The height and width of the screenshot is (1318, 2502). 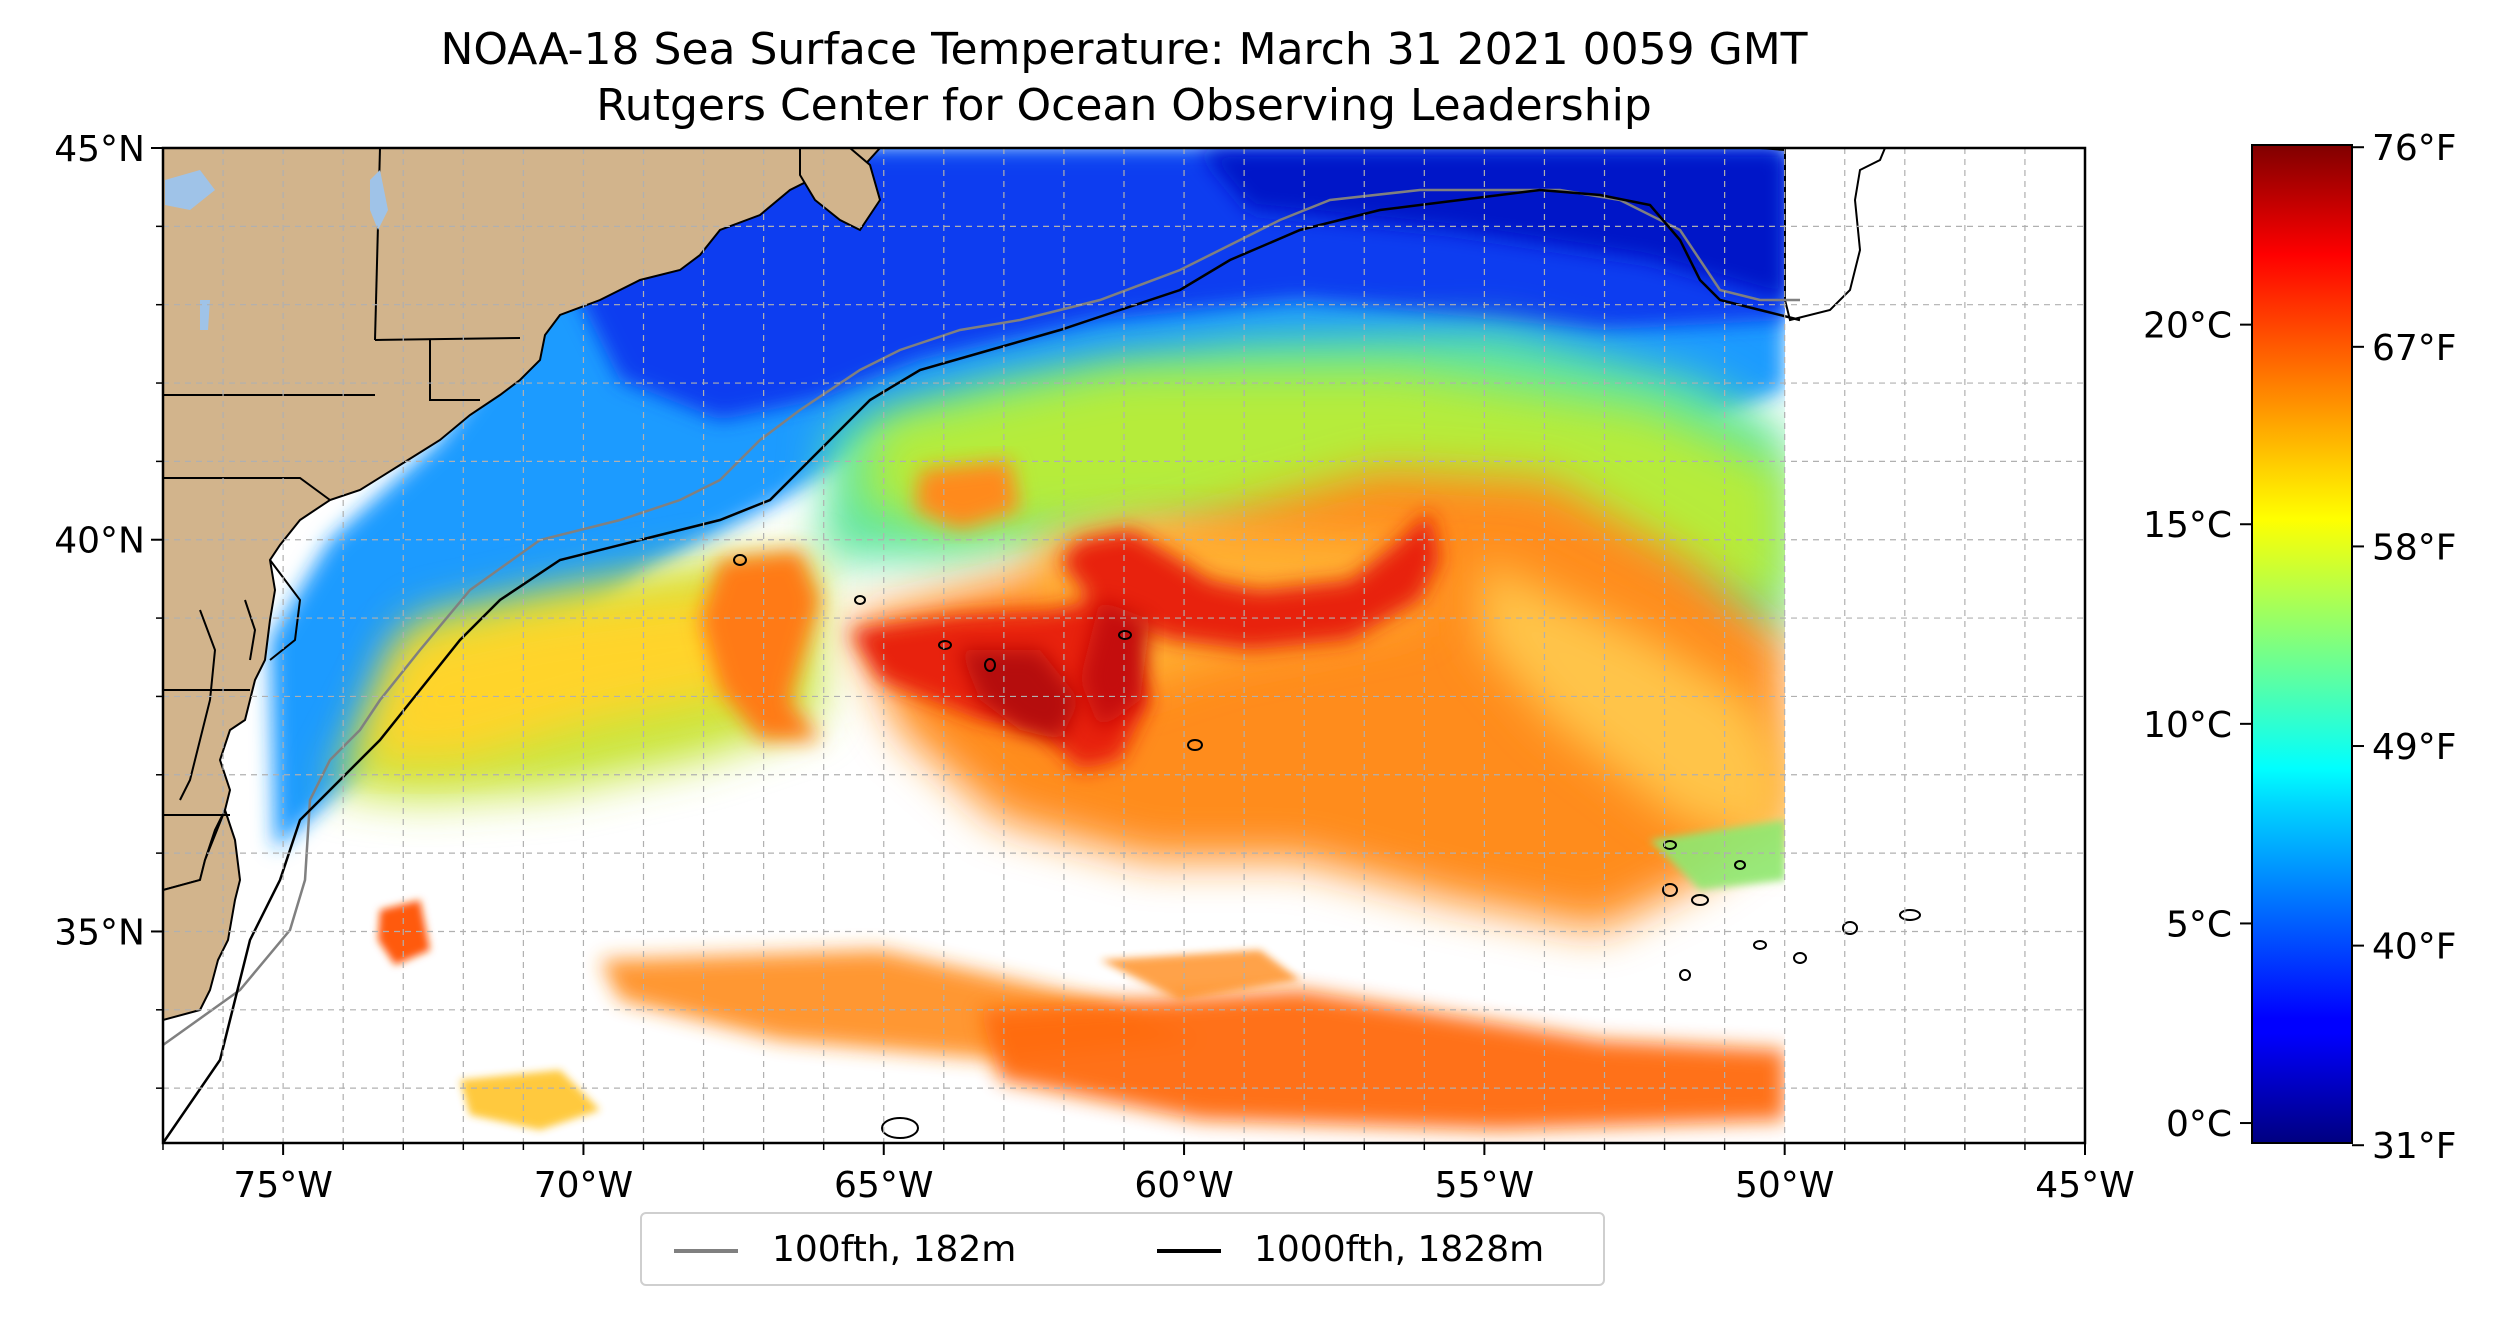 I want to click on y-tick-label: 35°N, so click(x=99, y=932).